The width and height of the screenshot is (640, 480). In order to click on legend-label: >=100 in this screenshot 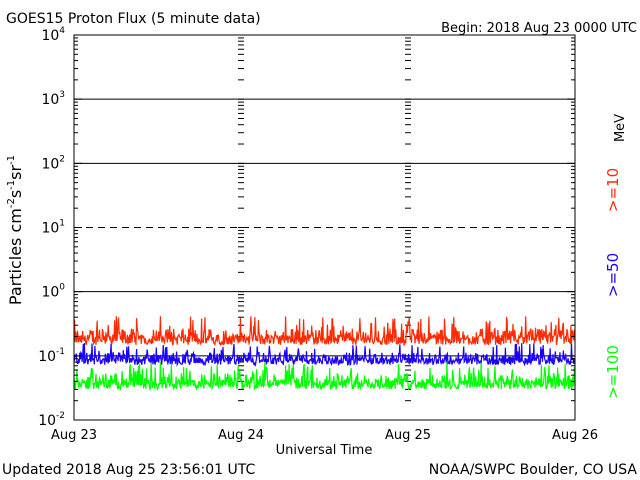, I will do `click(613, 372)`.